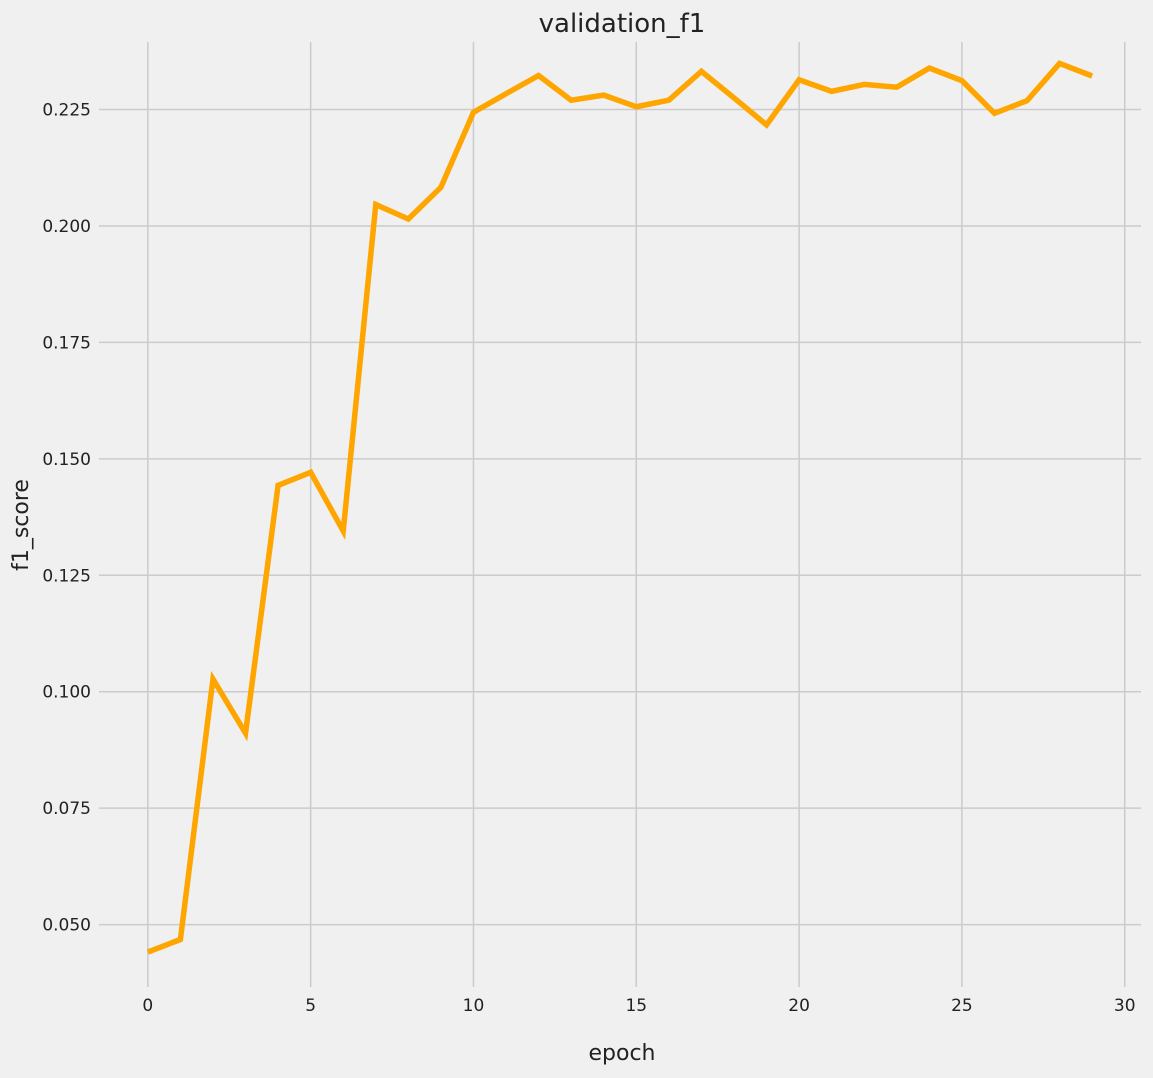  I want to click on y-tick-label: 0.075, so click(66, 809).